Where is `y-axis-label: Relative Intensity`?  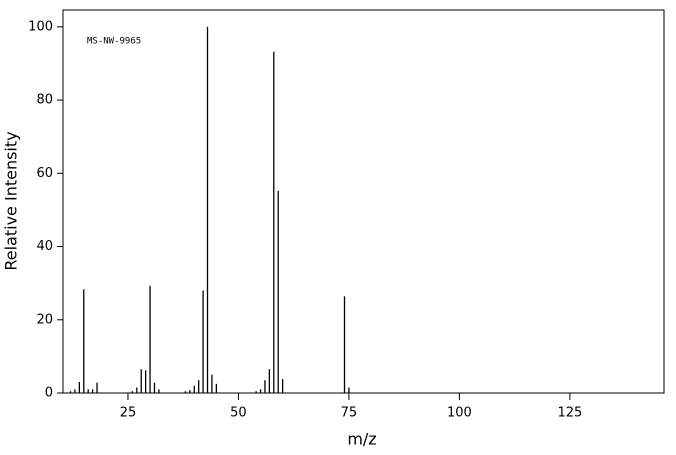
y-axis-label: Relative Intensity is located at coordinates (11, 200).